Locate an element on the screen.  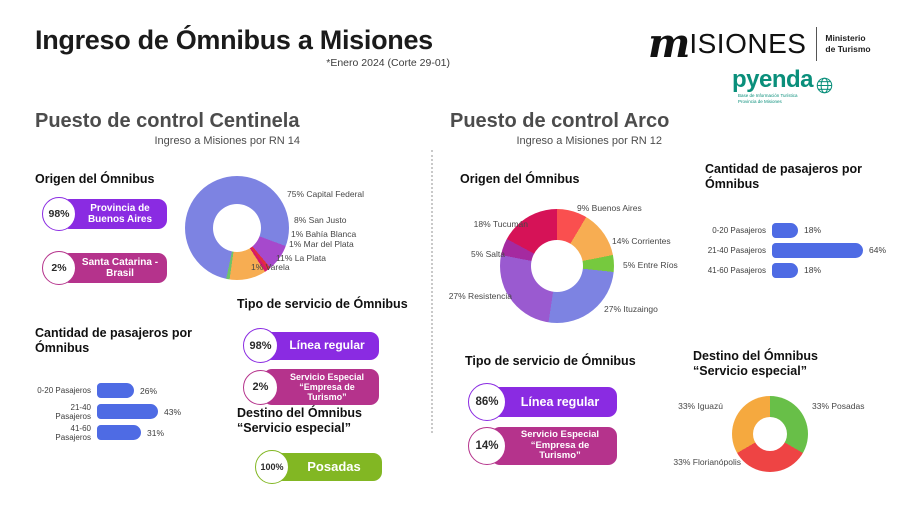
stat-pill-label: Provincia de Buenos Aires is located at coordinates (114, 214).